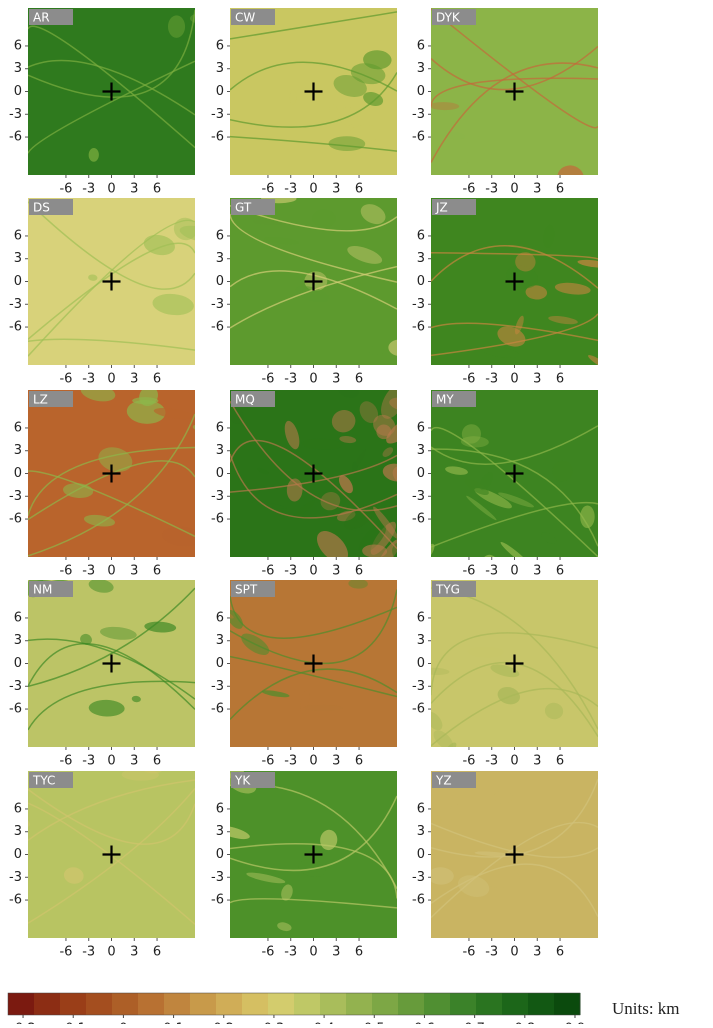 This screenshot has width=713, height=1028. What do you see at coordinates (41, 208) in the screenshot?
I see `panel-label: DS` at bounding box center [41, 208].